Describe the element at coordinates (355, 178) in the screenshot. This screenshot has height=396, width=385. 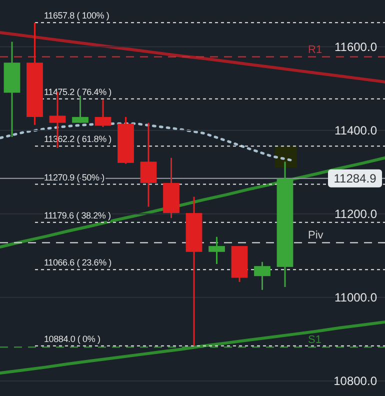
I see `ref-line-label: 11284.9` at that location.